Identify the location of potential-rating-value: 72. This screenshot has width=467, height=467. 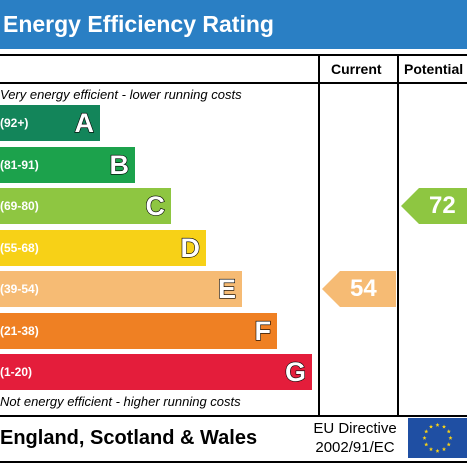
(442, 205).